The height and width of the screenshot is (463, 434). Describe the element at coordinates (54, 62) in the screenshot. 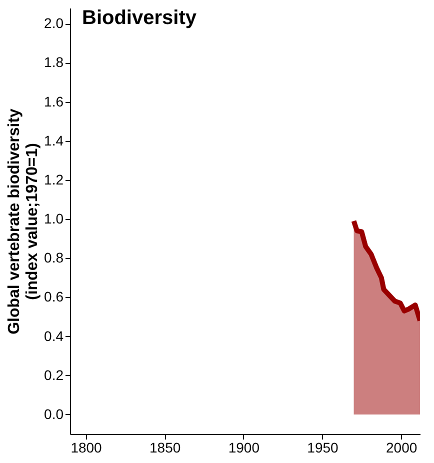

I see `y-tick-label: 1.8` at that location.